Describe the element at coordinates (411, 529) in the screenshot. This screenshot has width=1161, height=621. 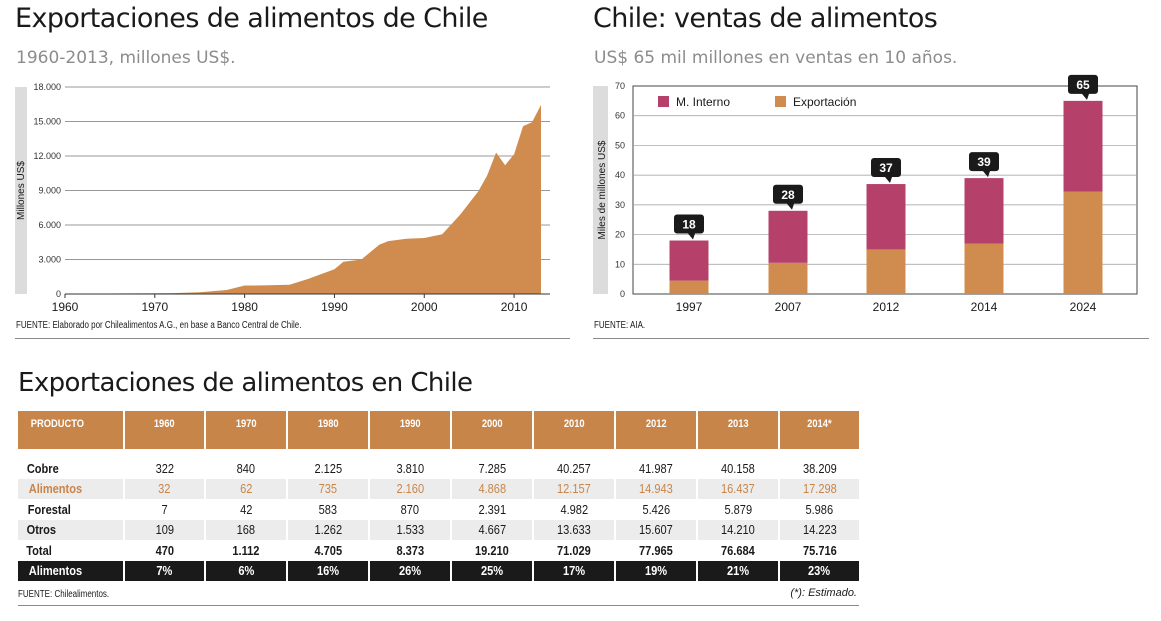
I see `value-cell: 1.533` at that location.